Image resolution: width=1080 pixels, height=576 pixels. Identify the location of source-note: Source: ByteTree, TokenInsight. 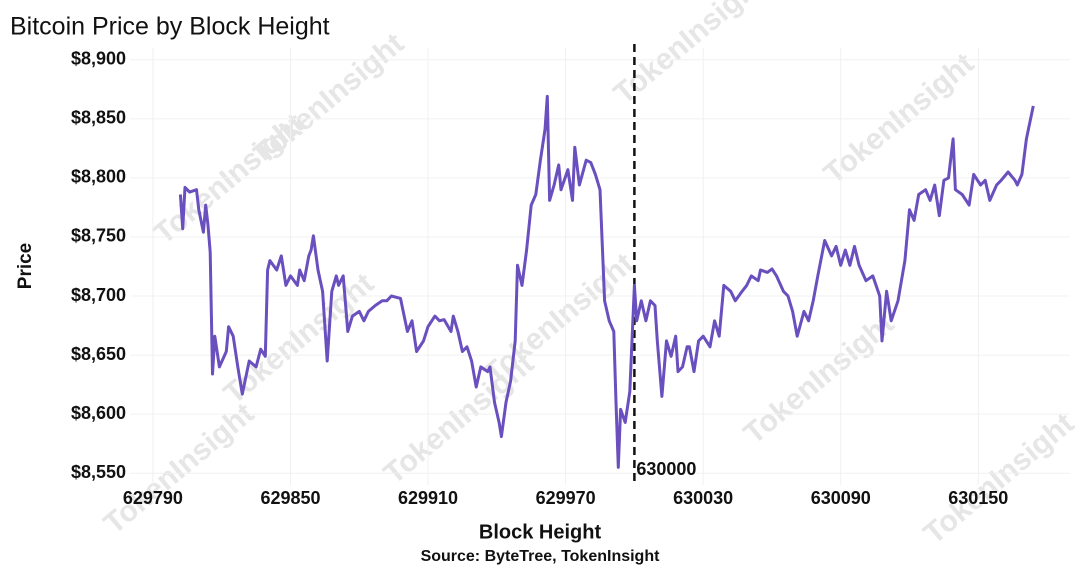
(541, 556).